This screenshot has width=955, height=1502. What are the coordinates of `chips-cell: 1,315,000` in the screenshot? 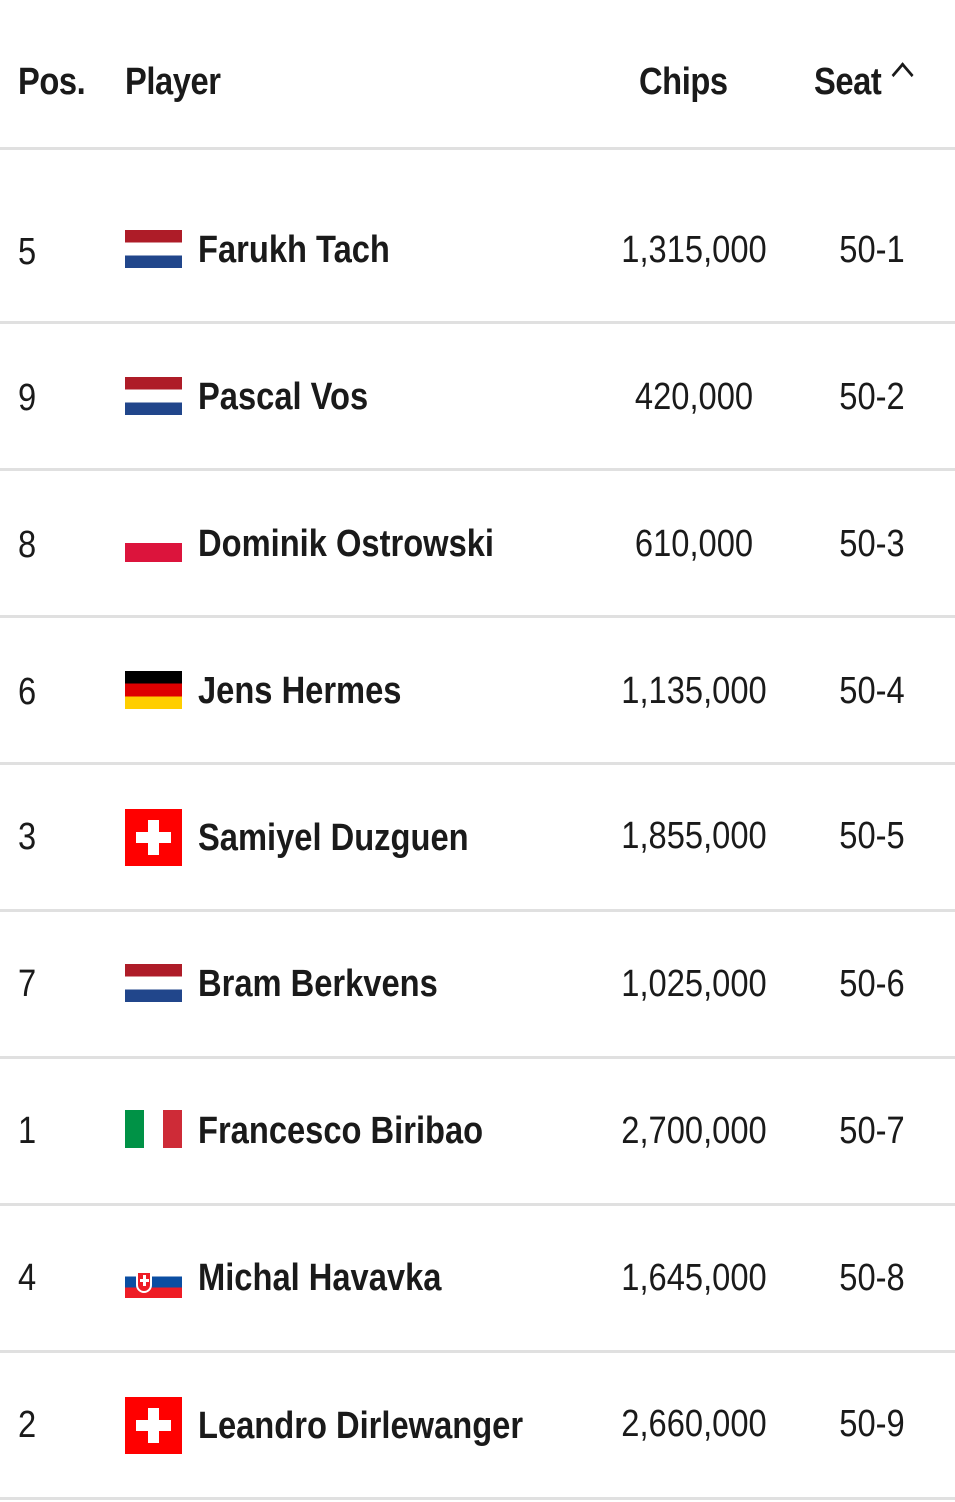 It's located at (694, 250).